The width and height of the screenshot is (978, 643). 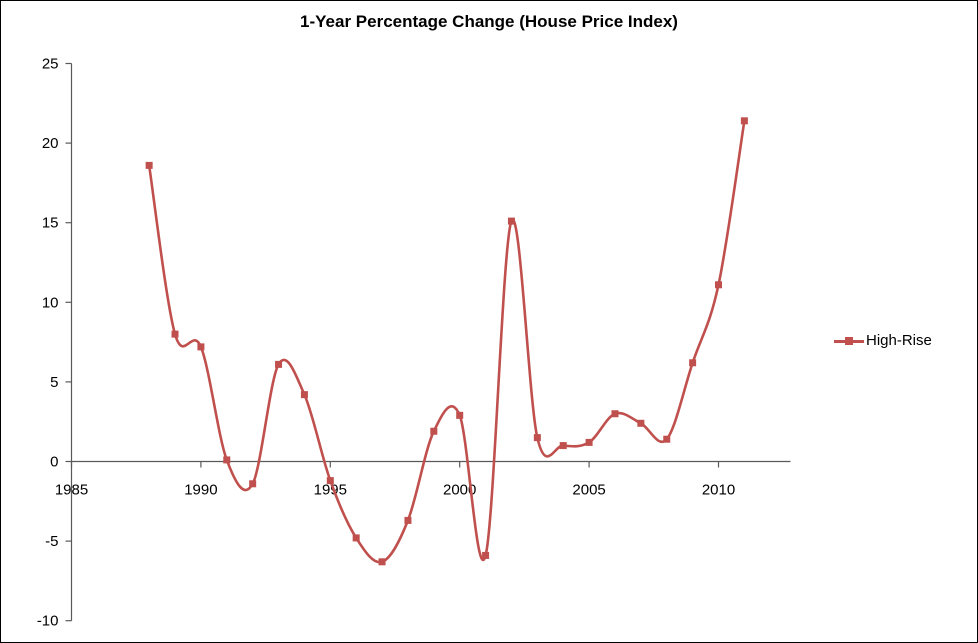 I want to click on svg-text: 5, so click(x=54, y=382).